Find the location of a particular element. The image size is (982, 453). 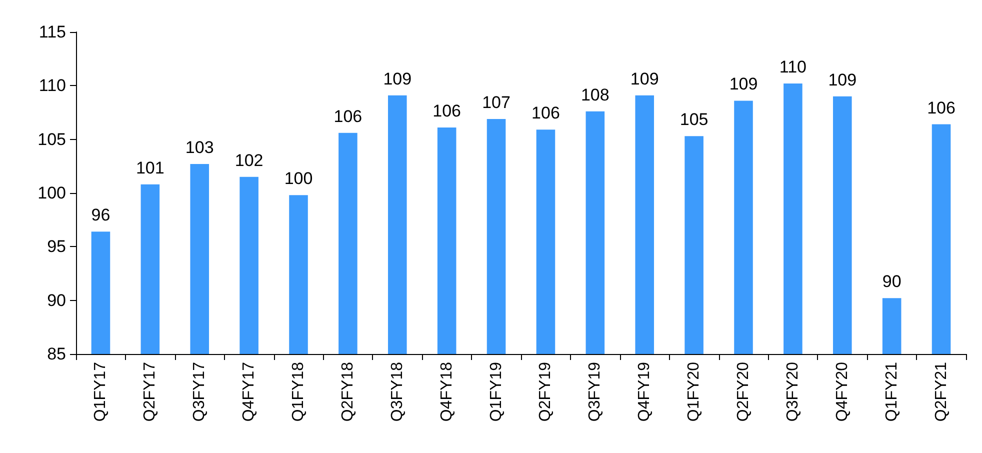

y-tick-label: 85 is located at coordinates (56, 354).